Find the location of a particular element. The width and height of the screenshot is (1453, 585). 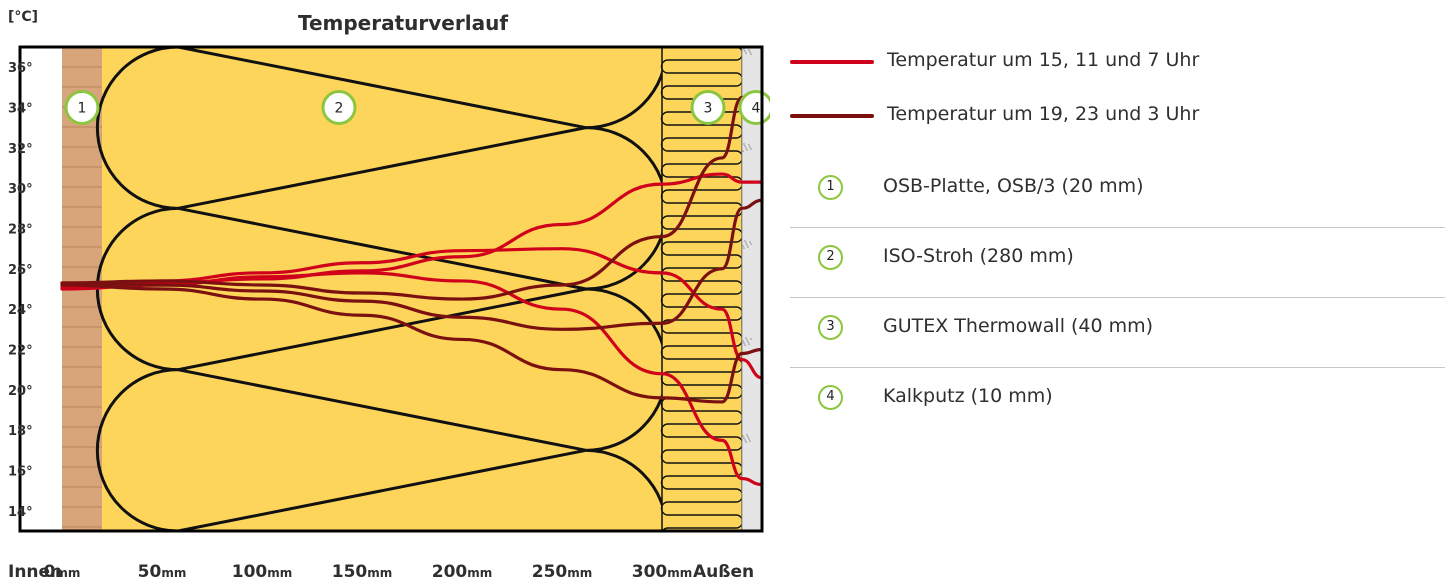

y-tick-label: 34° is located at coordinates (20, 109).